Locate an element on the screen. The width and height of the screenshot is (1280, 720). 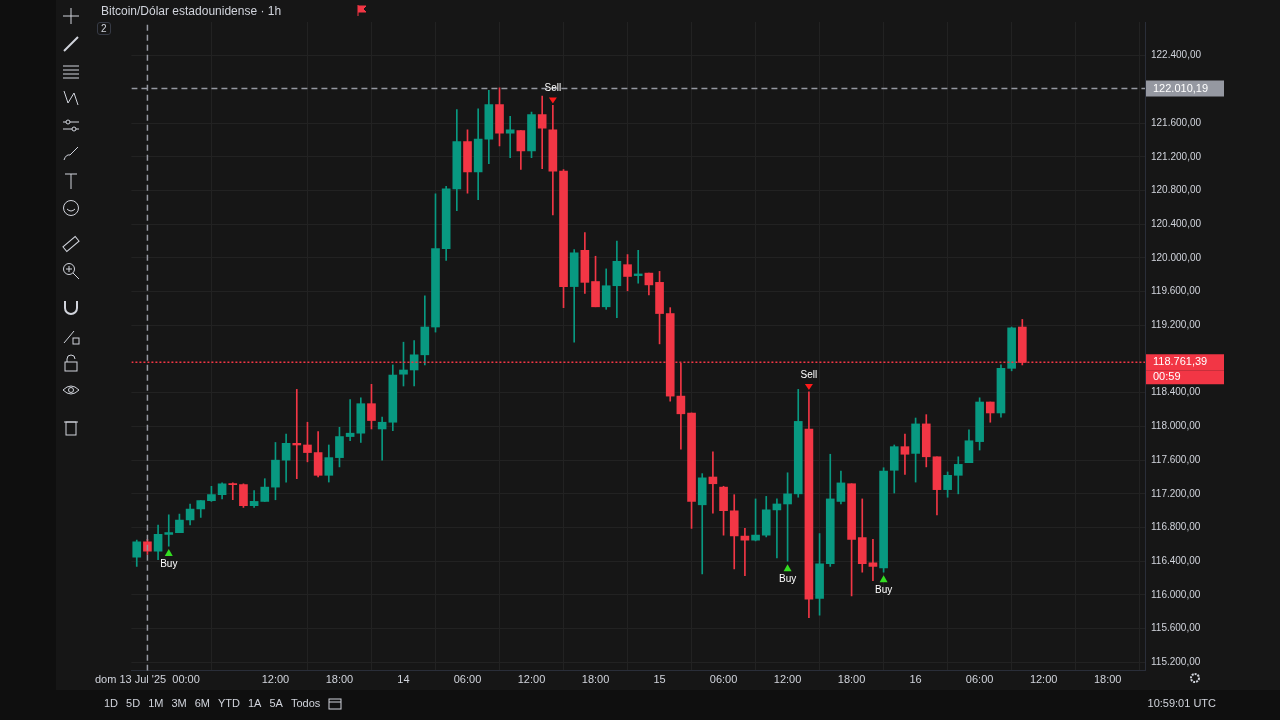
y-tick-label: 116.400,00 is located at coordinates (1176, 561).